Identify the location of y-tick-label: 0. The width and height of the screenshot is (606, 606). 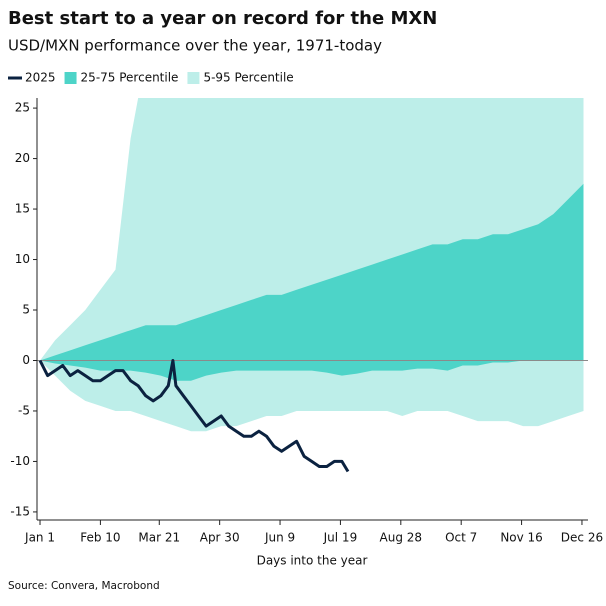
(26, 360).